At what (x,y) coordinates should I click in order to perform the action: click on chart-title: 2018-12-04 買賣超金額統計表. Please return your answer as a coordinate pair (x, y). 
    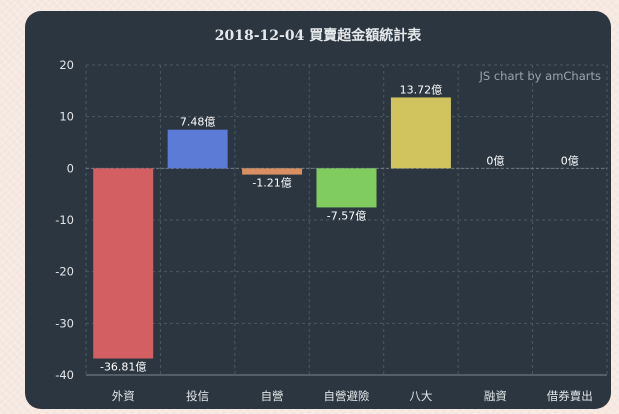
    Looking at the image, I should click on (318, 36).